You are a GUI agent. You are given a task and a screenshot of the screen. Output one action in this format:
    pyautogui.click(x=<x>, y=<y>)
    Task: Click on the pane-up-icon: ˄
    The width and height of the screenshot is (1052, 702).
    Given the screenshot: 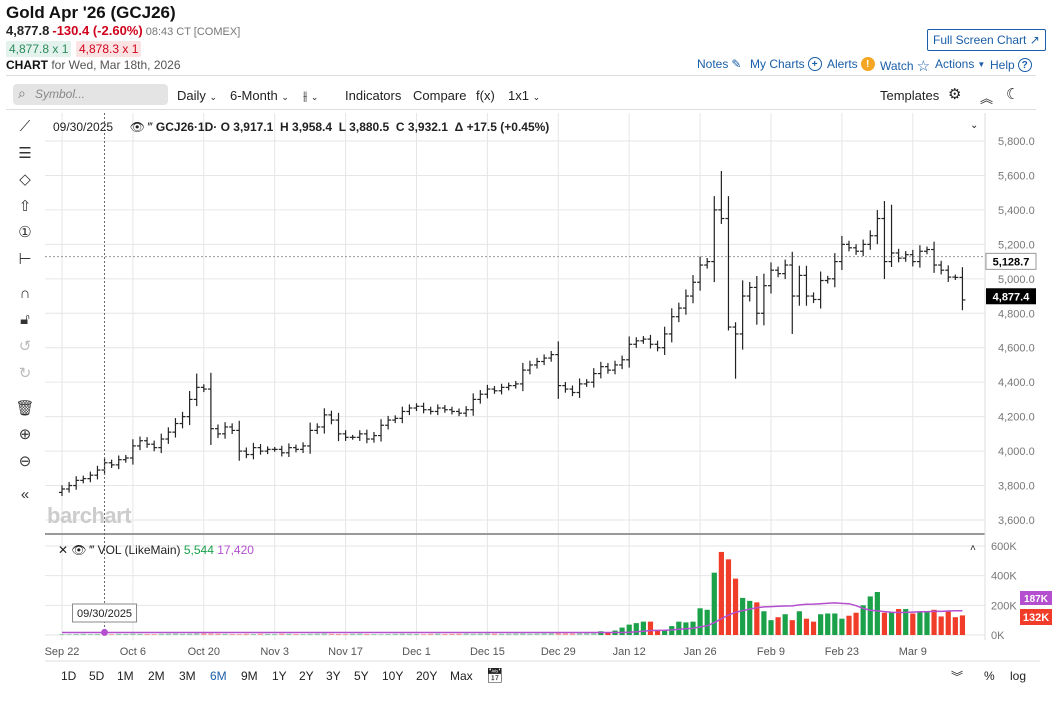 What is the action you would take?
    pyautogui.click(x=973, y=548)
    